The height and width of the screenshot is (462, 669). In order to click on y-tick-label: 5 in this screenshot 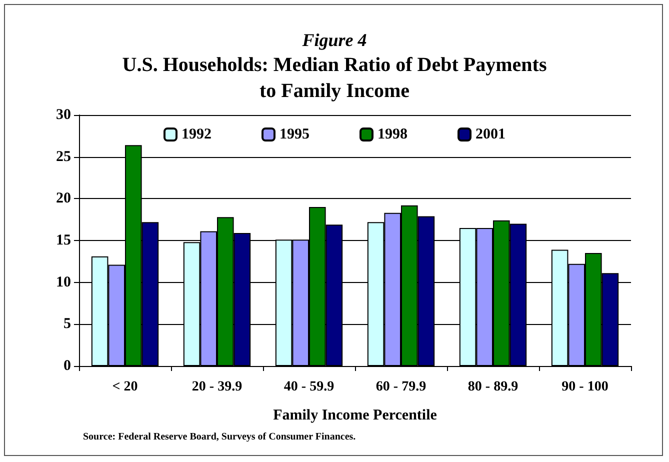, I will do `click(67, 324)`.